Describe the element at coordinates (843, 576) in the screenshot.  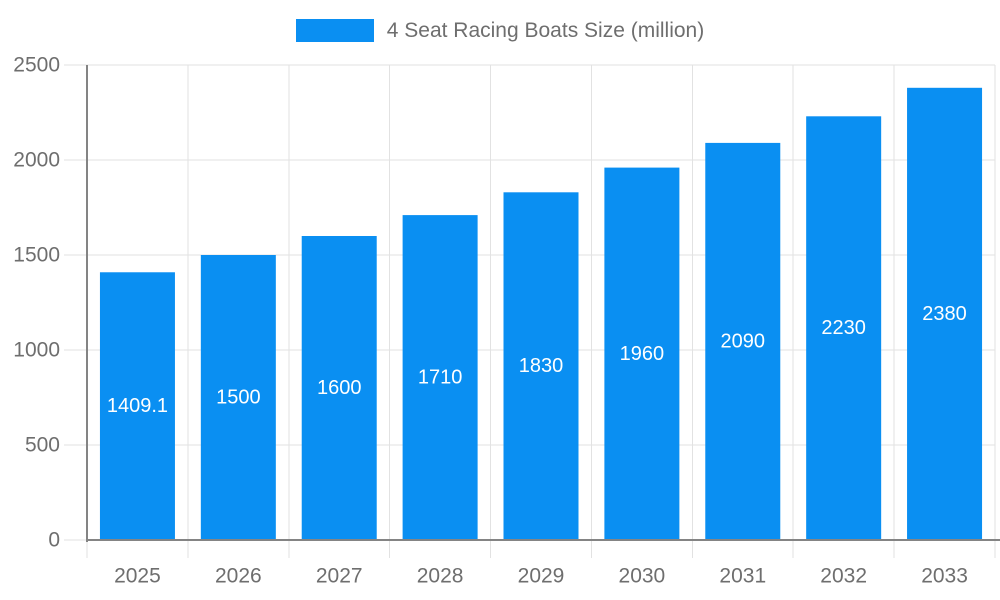
I see `x-tick-label: 2032` at that location.